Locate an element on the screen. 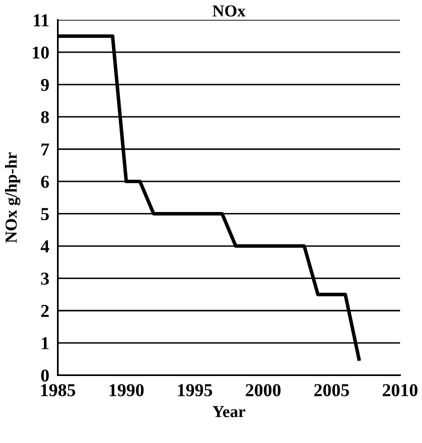  x-tick-label: 1990 is located at coordinates (127, 390).